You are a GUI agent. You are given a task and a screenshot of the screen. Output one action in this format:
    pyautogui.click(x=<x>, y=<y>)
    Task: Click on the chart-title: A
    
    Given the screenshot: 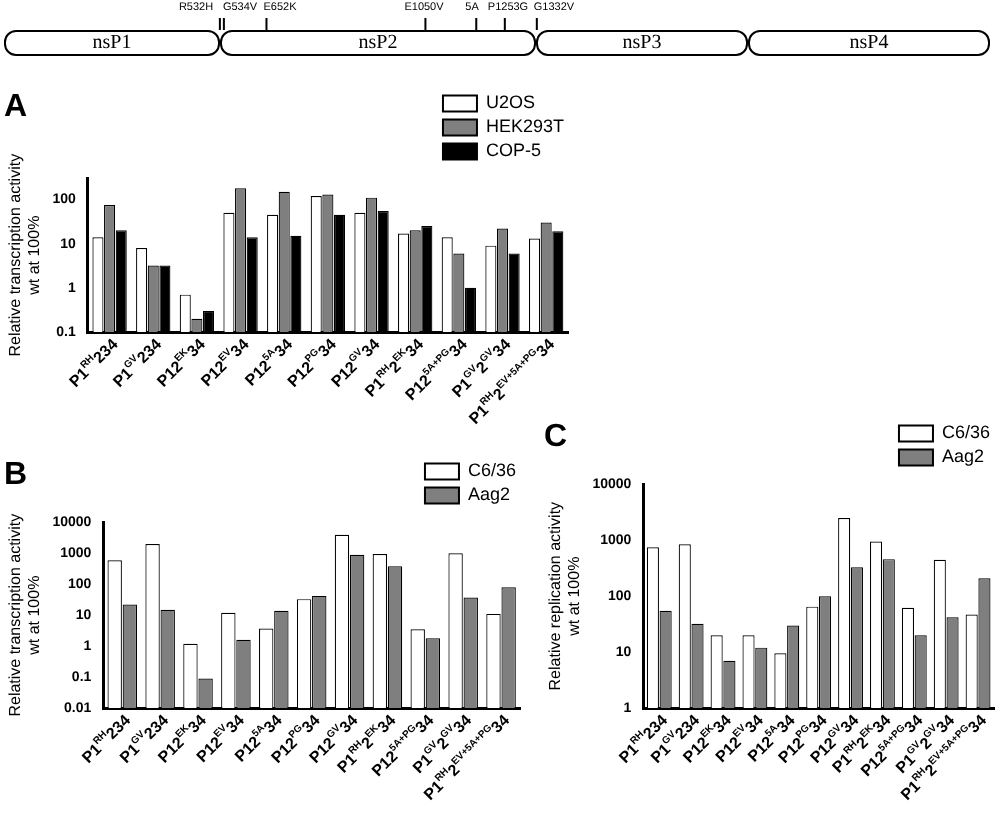 What is the action you would take?
    pyautogui.click(x=16, y=107)
    